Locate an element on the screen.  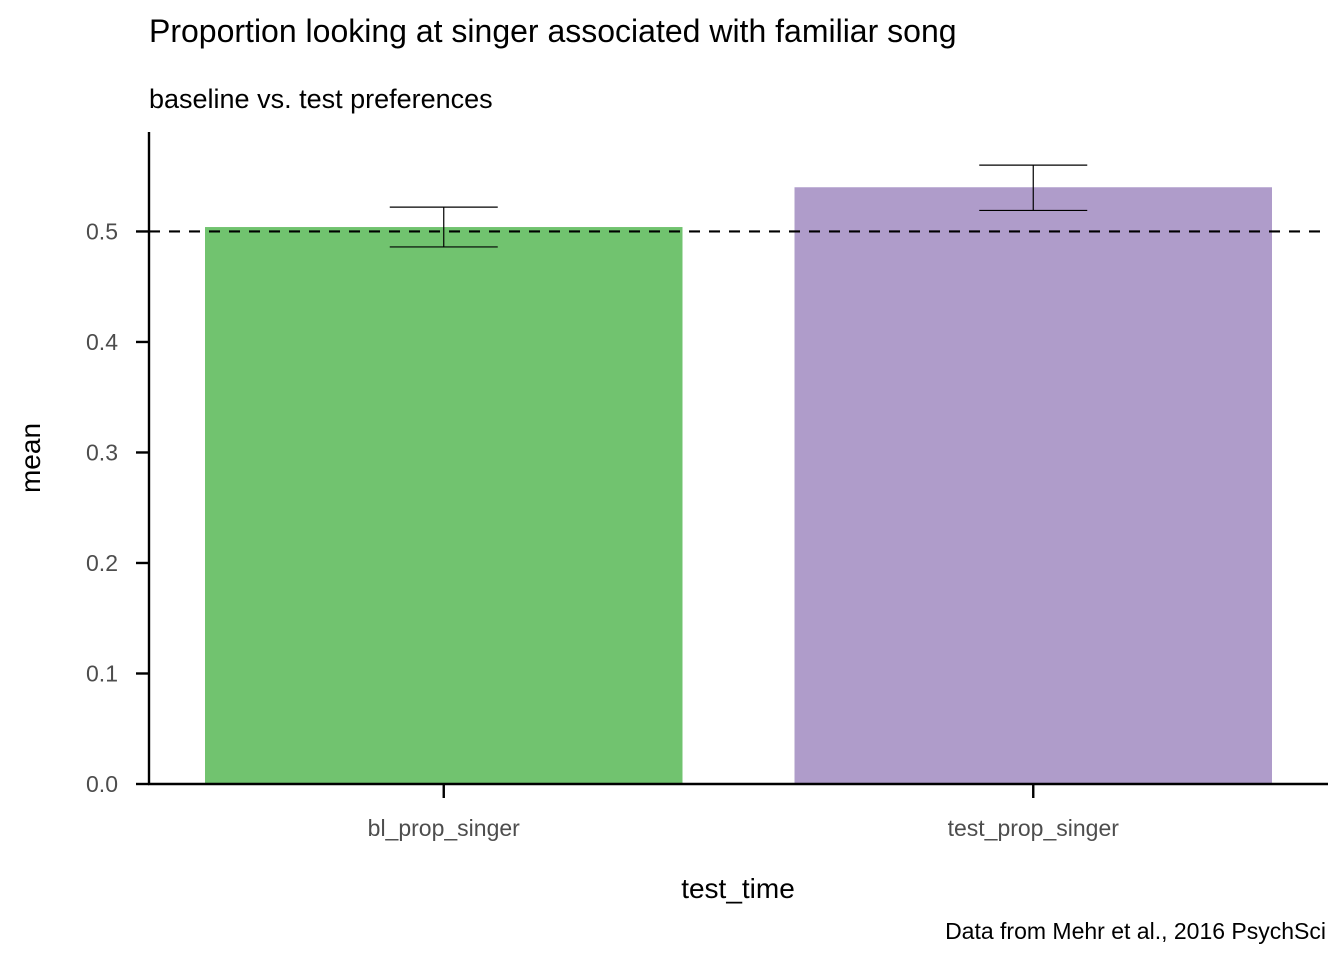
chart-caption: Data from Mehr et al., 2016 PsychSci is located at coordinates (1135, 931).